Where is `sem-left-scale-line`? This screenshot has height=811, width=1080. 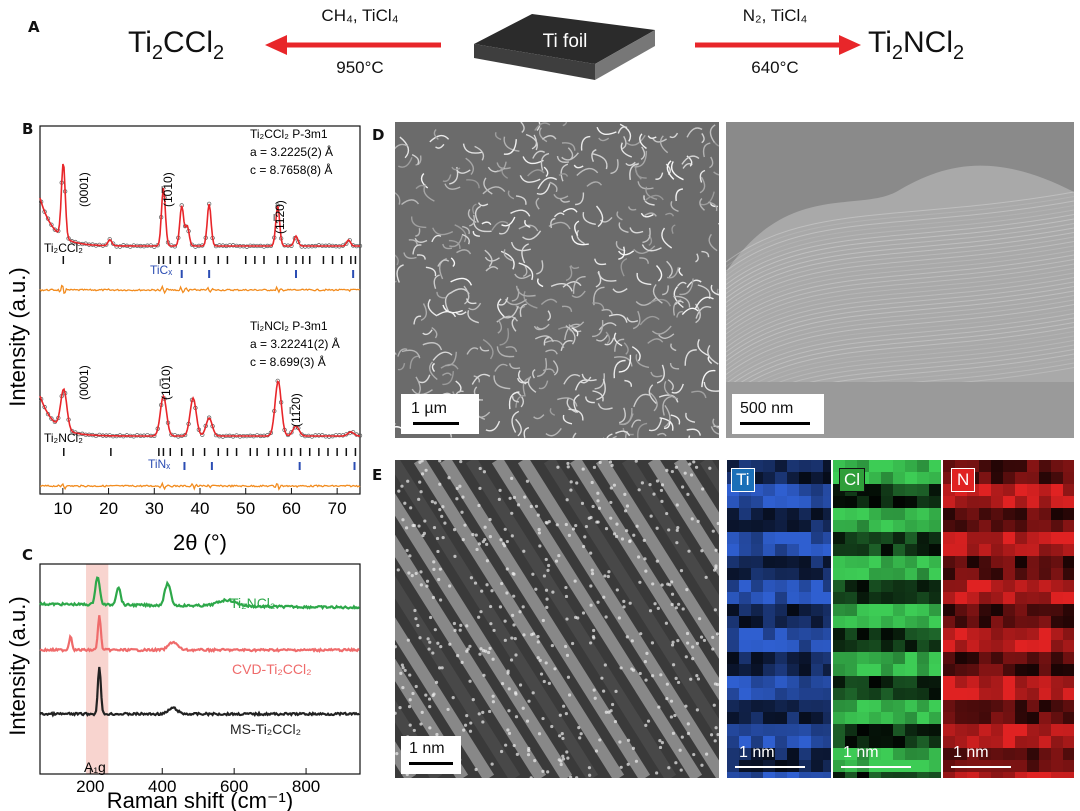
sem-left-scale-line is located at coordinates (436, 423).